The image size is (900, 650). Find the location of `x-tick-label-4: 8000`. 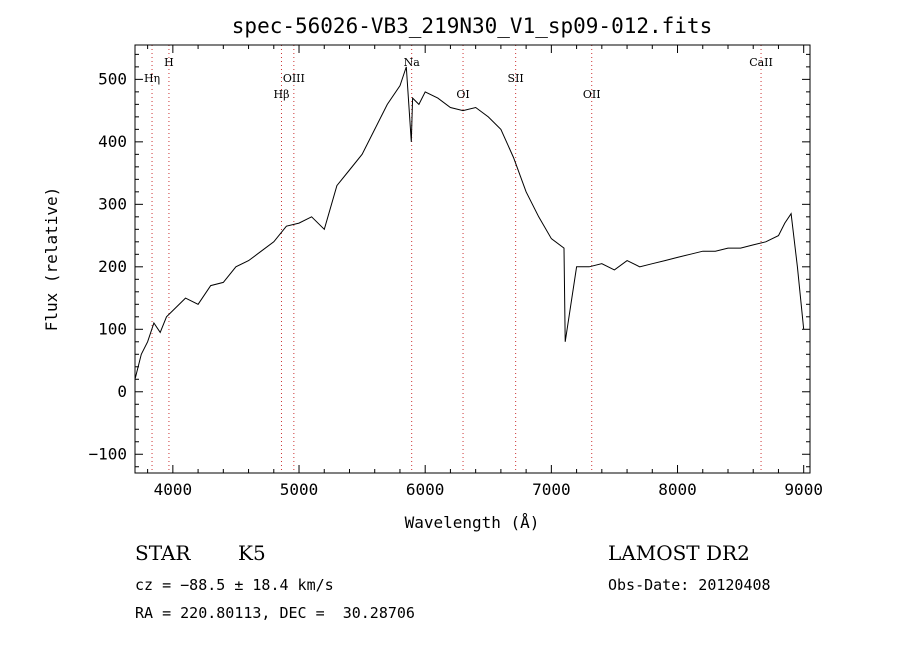

x-tick-label-4: 8000 is located at coordinates (677, 489).